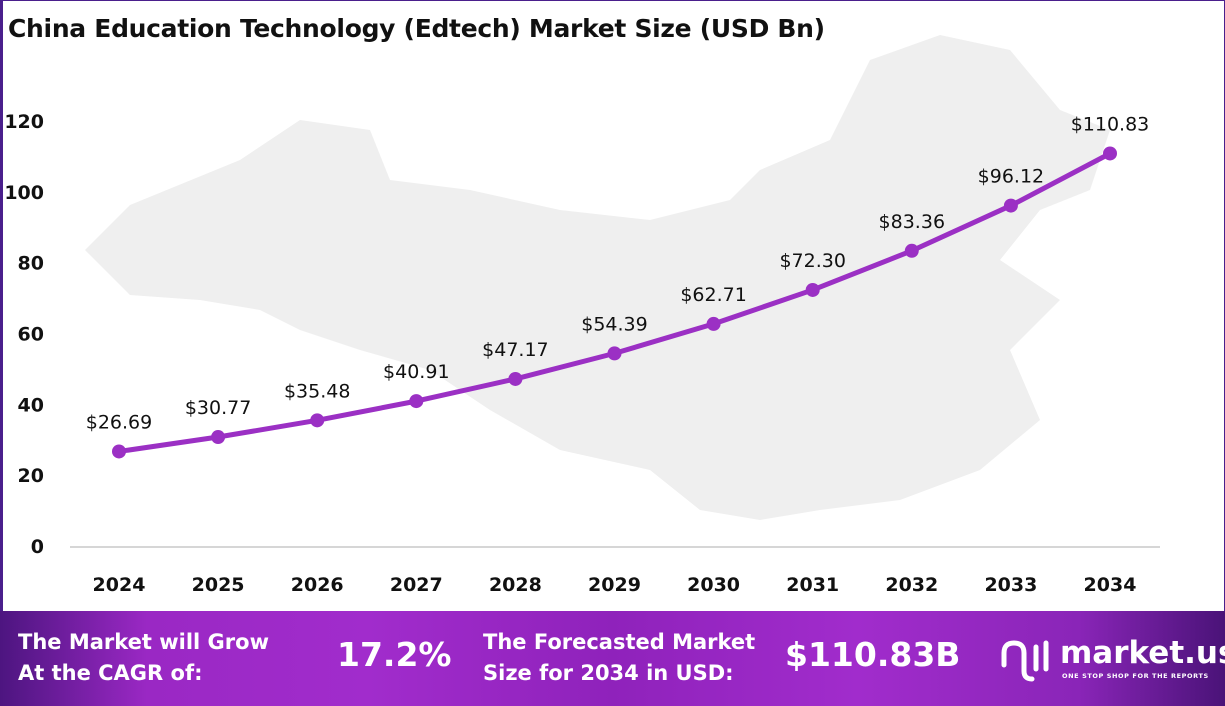 The image size is (1225, 706). Describe the element at coordinates (143, 642) in the screenshot. I see `cagr-label-line1: The Market will Grow` at that location.